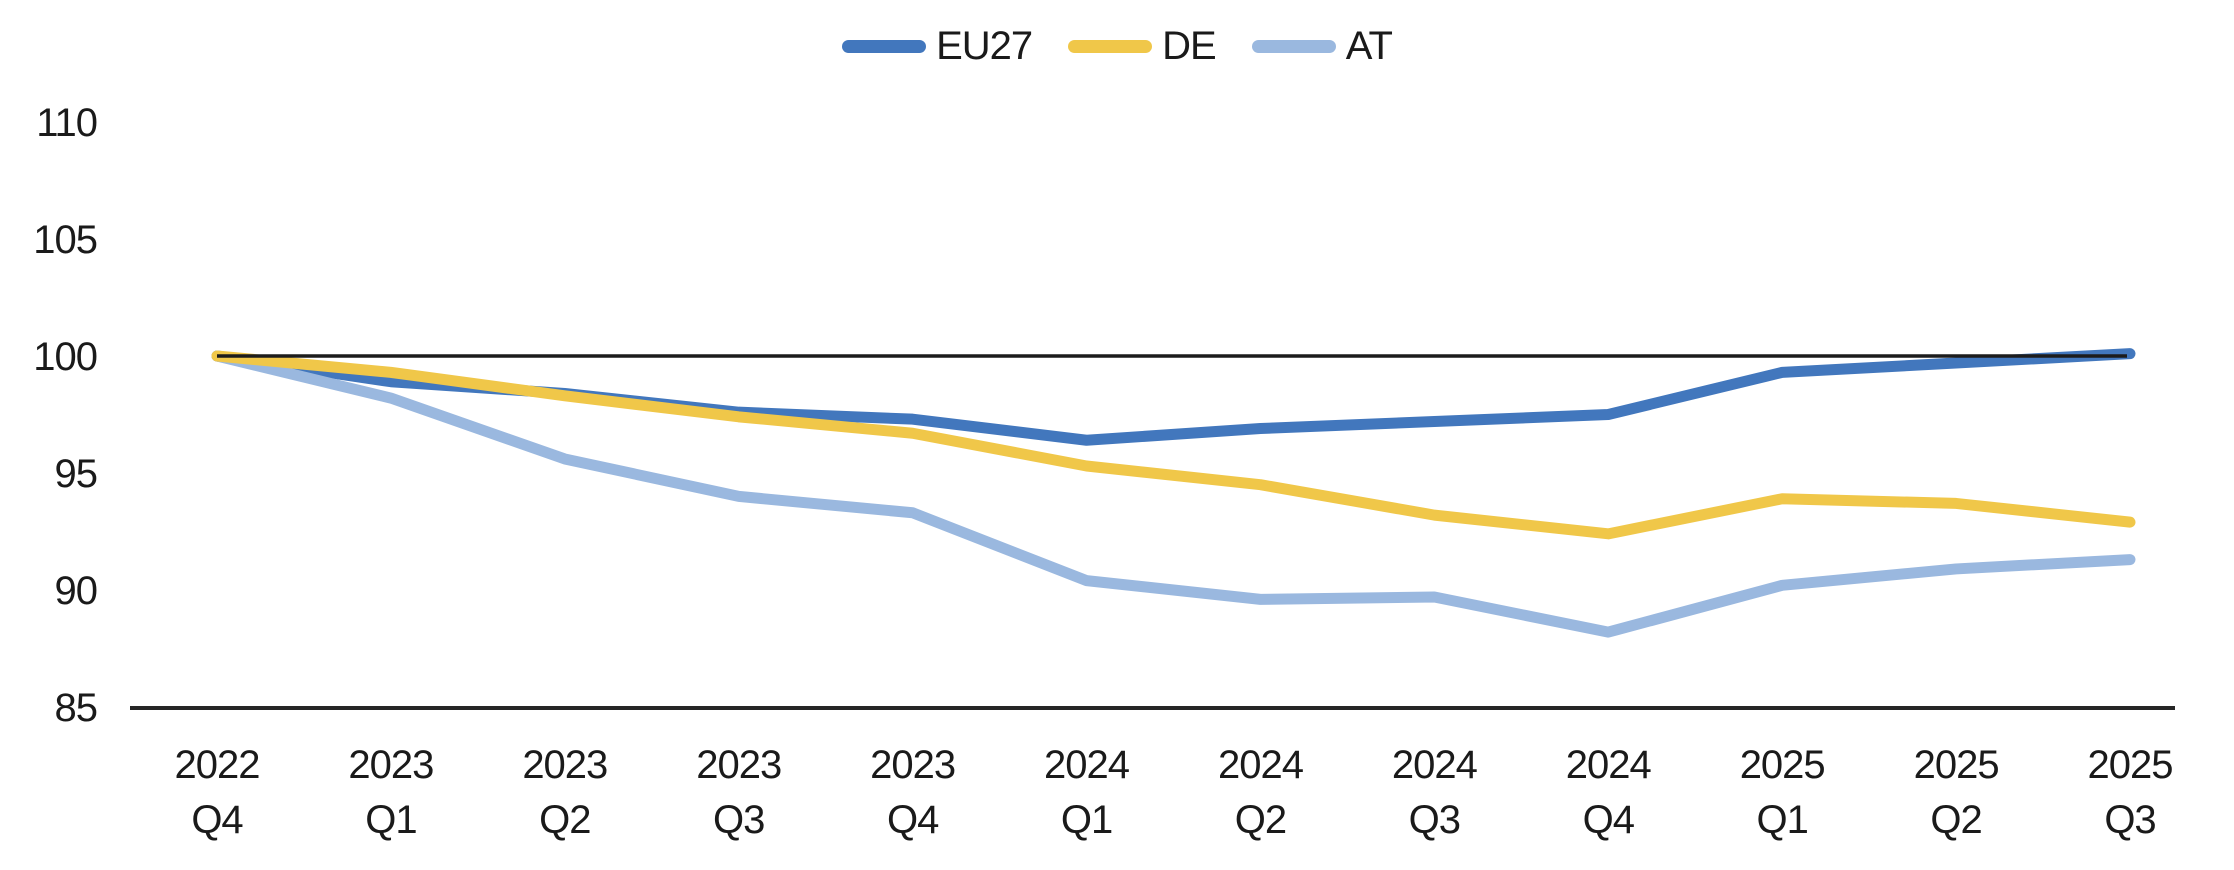 The width and height of the screenshot is (2234, 870). Describe the element at coordinates (66, 123) in the screenshot. I see `y-axis-label: 110` at that location.